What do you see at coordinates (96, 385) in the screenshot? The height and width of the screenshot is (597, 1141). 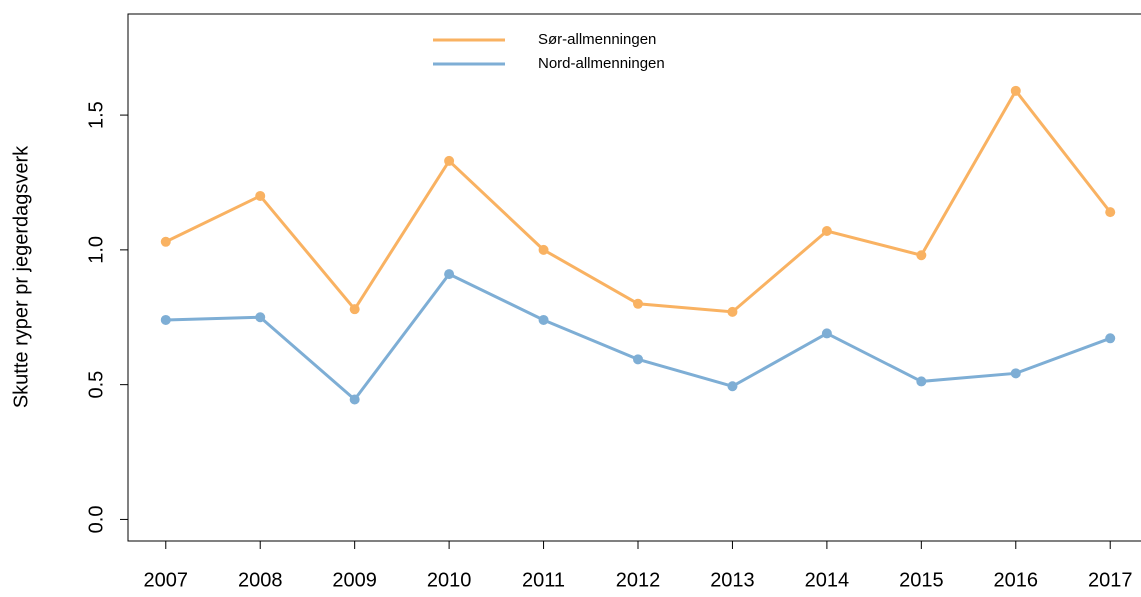 I see `y-tick-label: 0.5` at bounding box center [96, 385].